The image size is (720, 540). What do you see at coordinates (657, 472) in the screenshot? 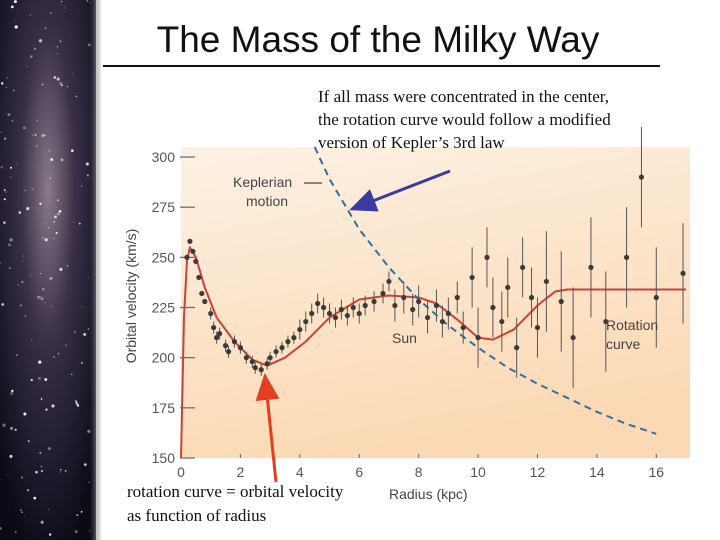
I see `x-tick-label: 16` at bounding box center [657, 472].